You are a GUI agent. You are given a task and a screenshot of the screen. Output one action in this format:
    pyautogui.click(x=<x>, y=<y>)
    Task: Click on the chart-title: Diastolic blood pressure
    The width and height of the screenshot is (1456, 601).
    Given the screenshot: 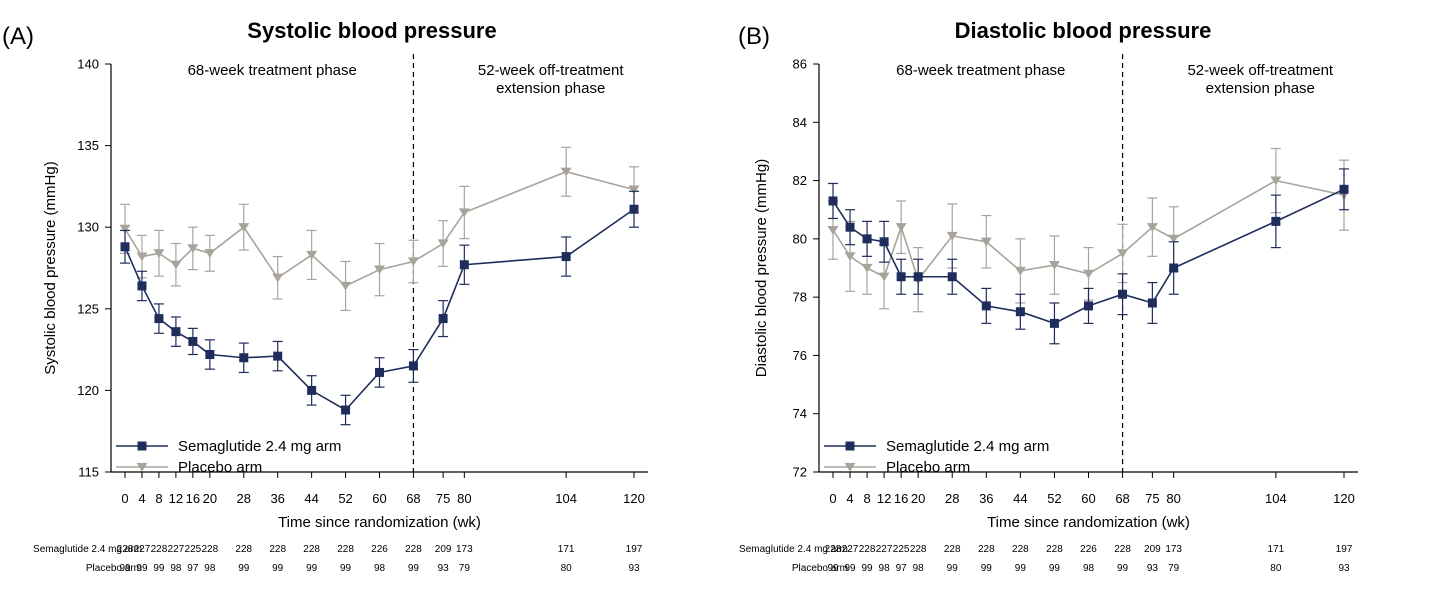 What is the action you would take?
    pyautogui.click(x=1083, y=30)
    